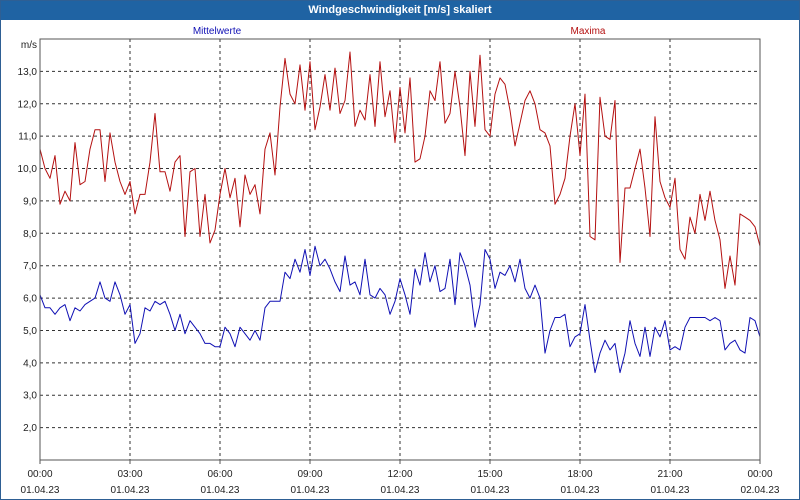 The image size is (800, 500). What do you see at coordinates (28, 72) in the screenshot?
I see `y-tick-label: 13,0` at bounding box center [28, 72].